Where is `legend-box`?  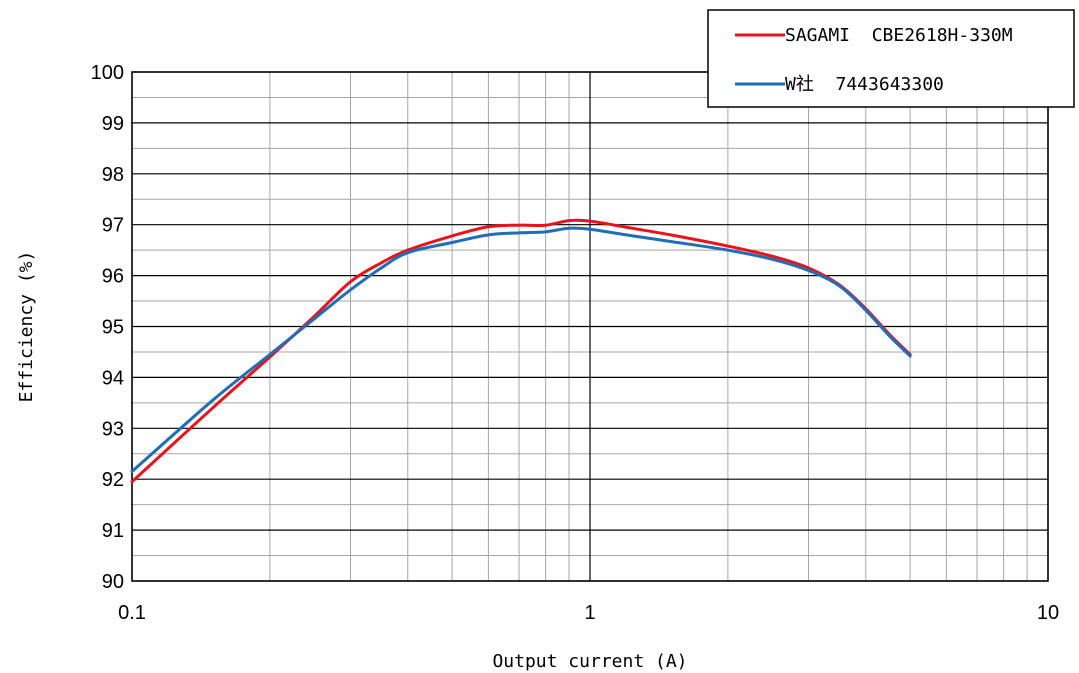 legend-box is located at coordinates (891, 58).